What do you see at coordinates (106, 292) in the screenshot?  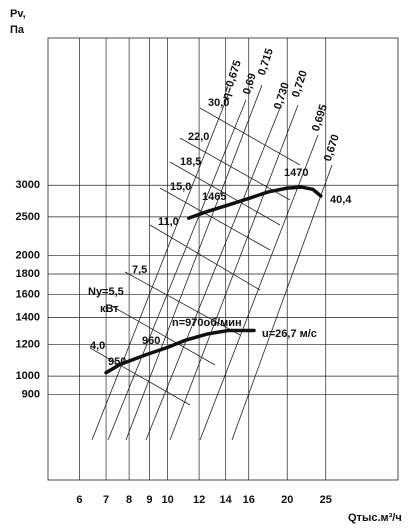 I see `annotation: Ny=5,5` at bounding box center [106, 292].